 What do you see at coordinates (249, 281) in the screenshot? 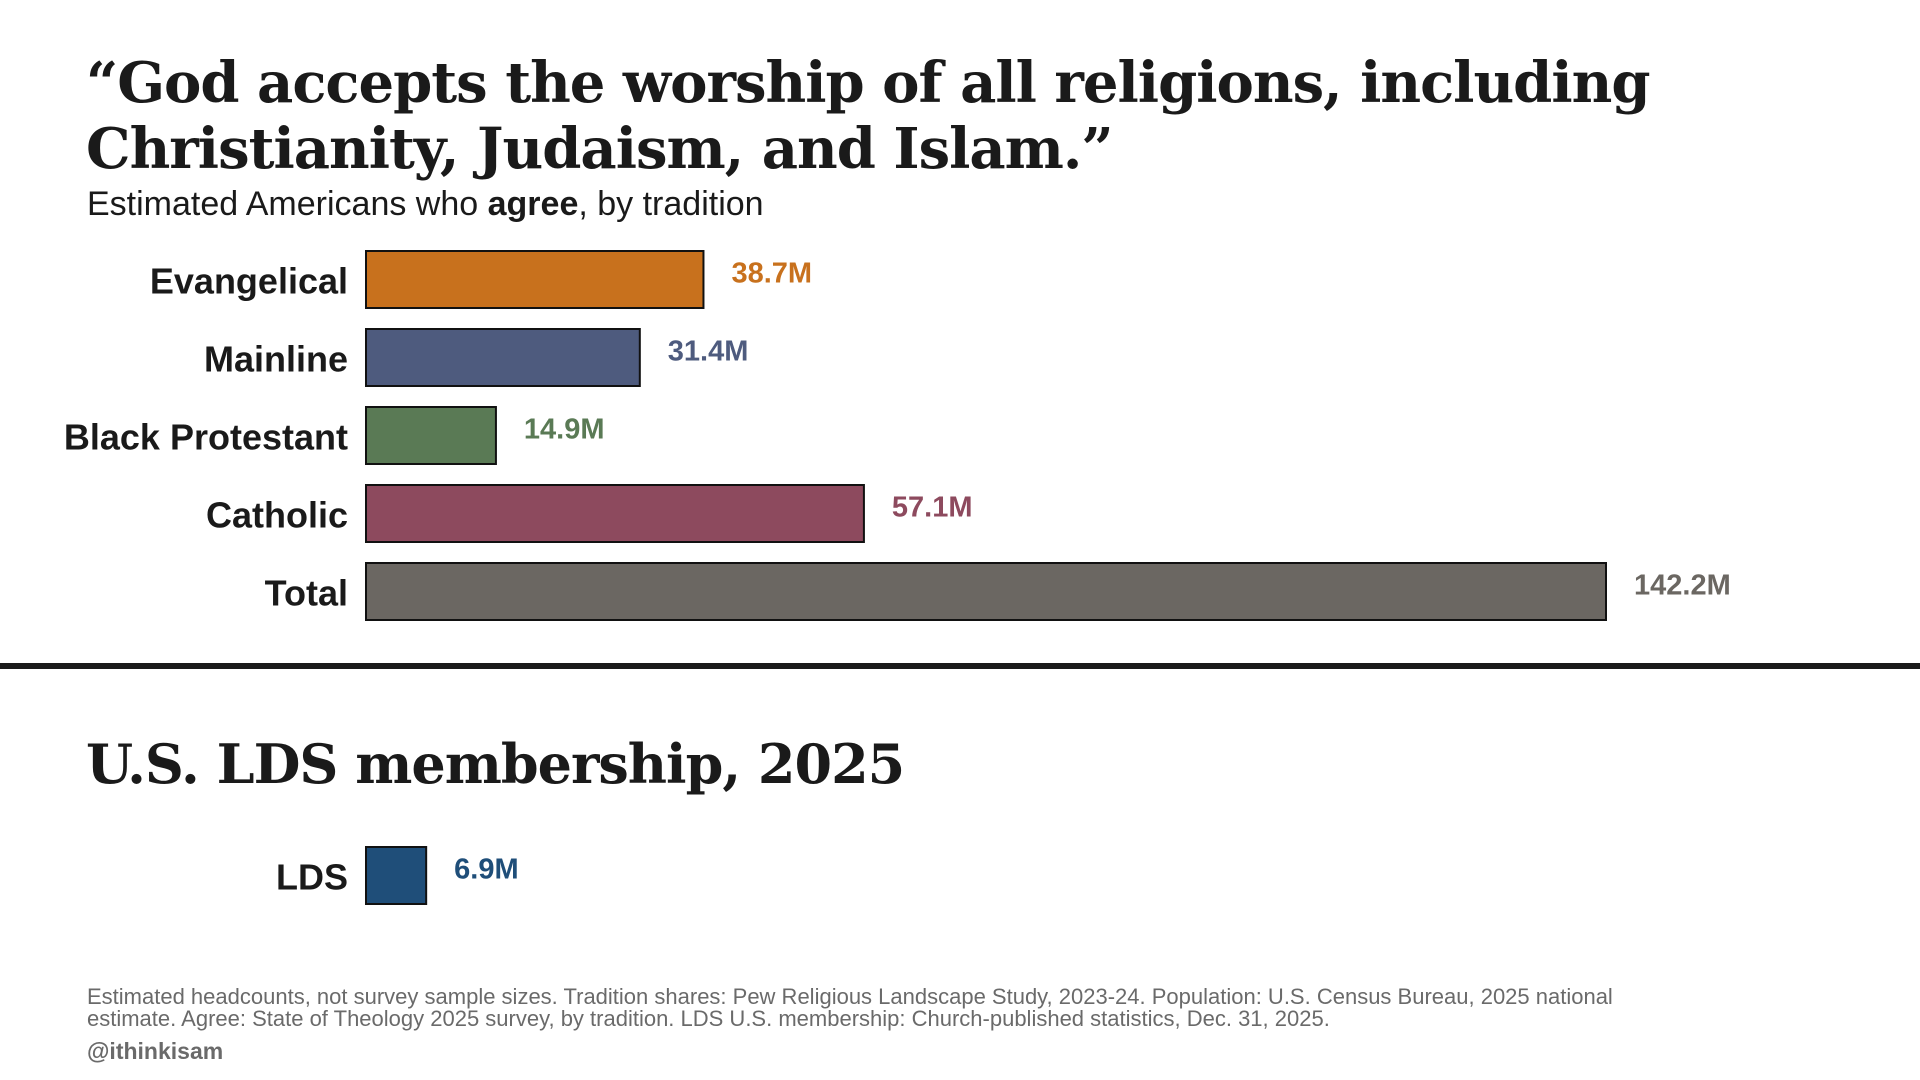
I see `category-label-evangelical: Evangelical` at bounding box center [249, 281].